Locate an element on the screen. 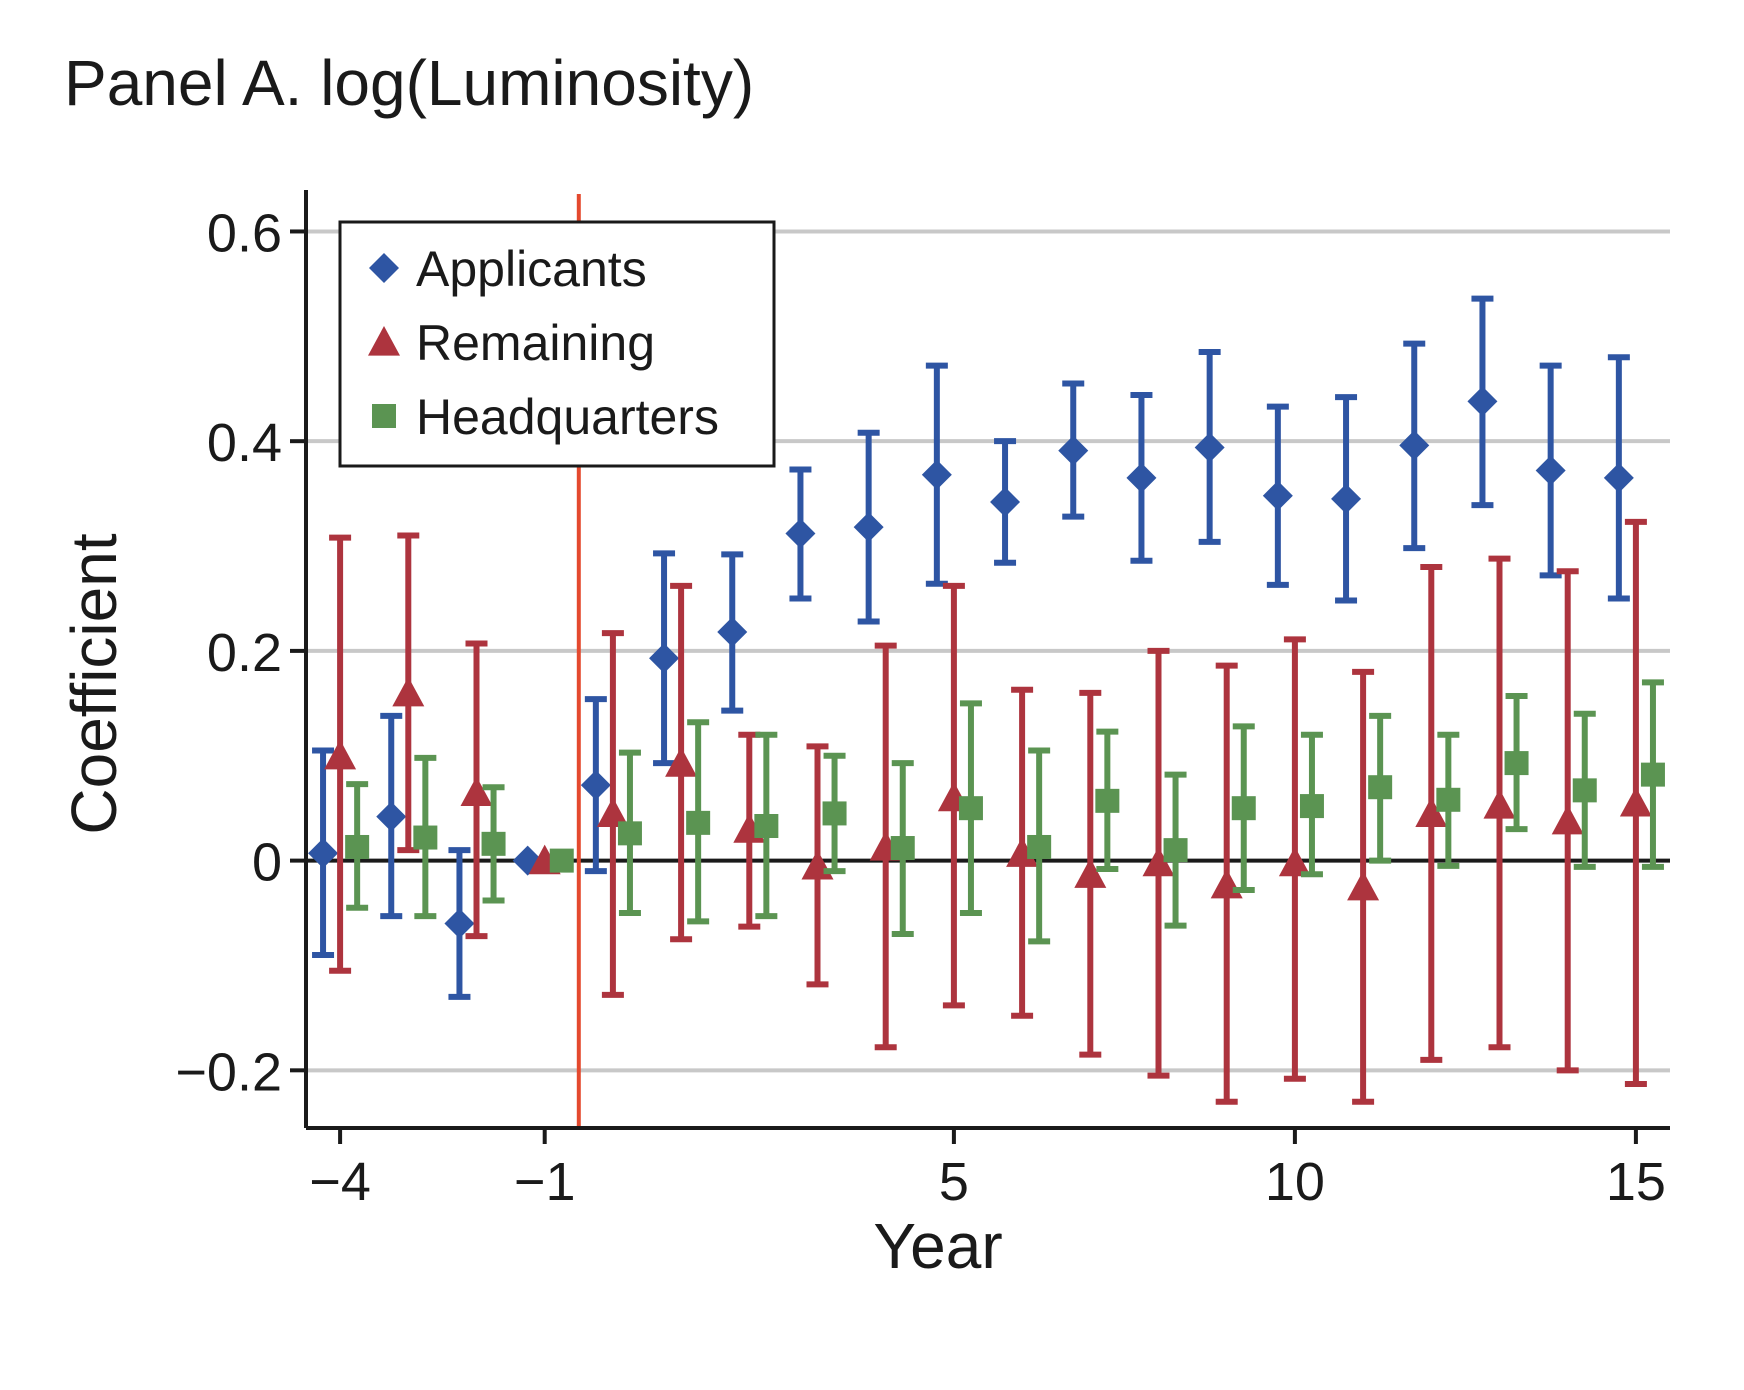 Image resolution: width=1744 pixels, height=1390 pixels. y-tick-label: 0.2 is located at coordinates (244, 653).